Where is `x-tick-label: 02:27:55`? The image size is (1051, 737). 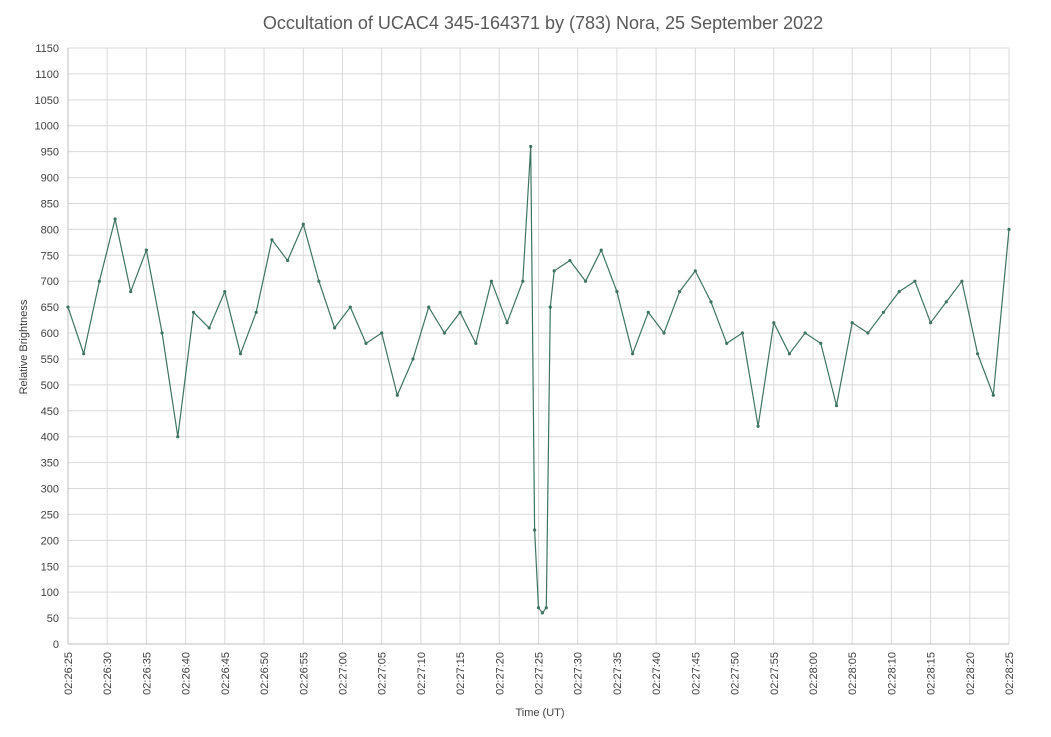 x-tick-label: 02:27:55 is located at coordinates (775, 673).